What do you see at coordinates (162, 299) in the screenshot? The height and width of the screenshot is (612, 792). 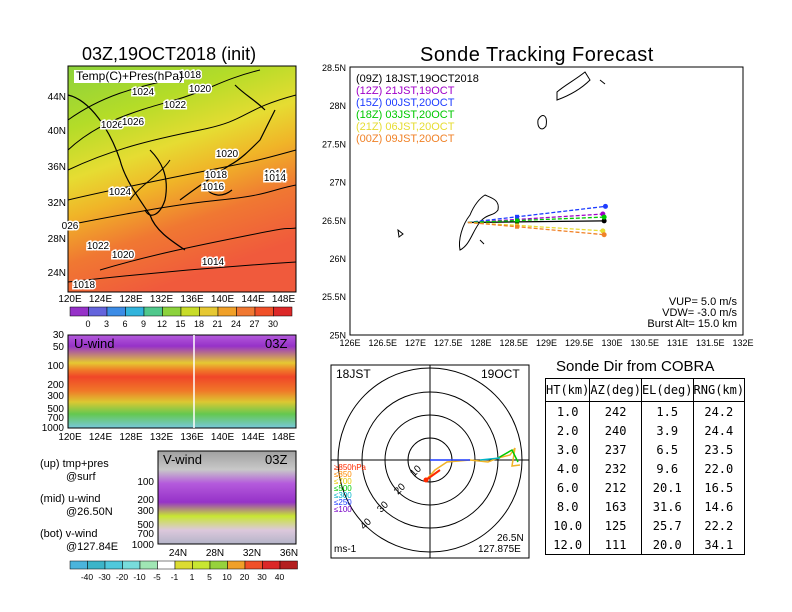 I see `map-lon-tick: 132E` at bounding box center [162, 299].